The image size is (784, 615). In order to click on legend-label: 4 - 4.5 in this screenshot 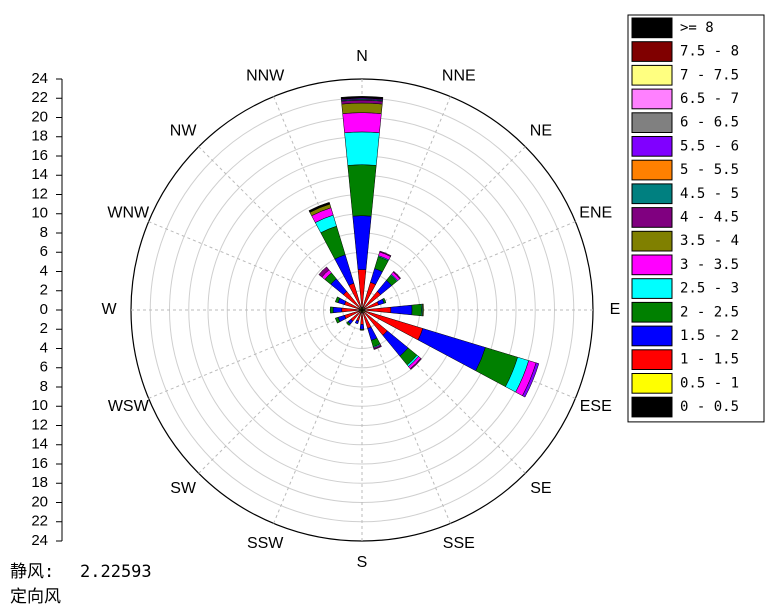, I will do `click(709, 217)`.